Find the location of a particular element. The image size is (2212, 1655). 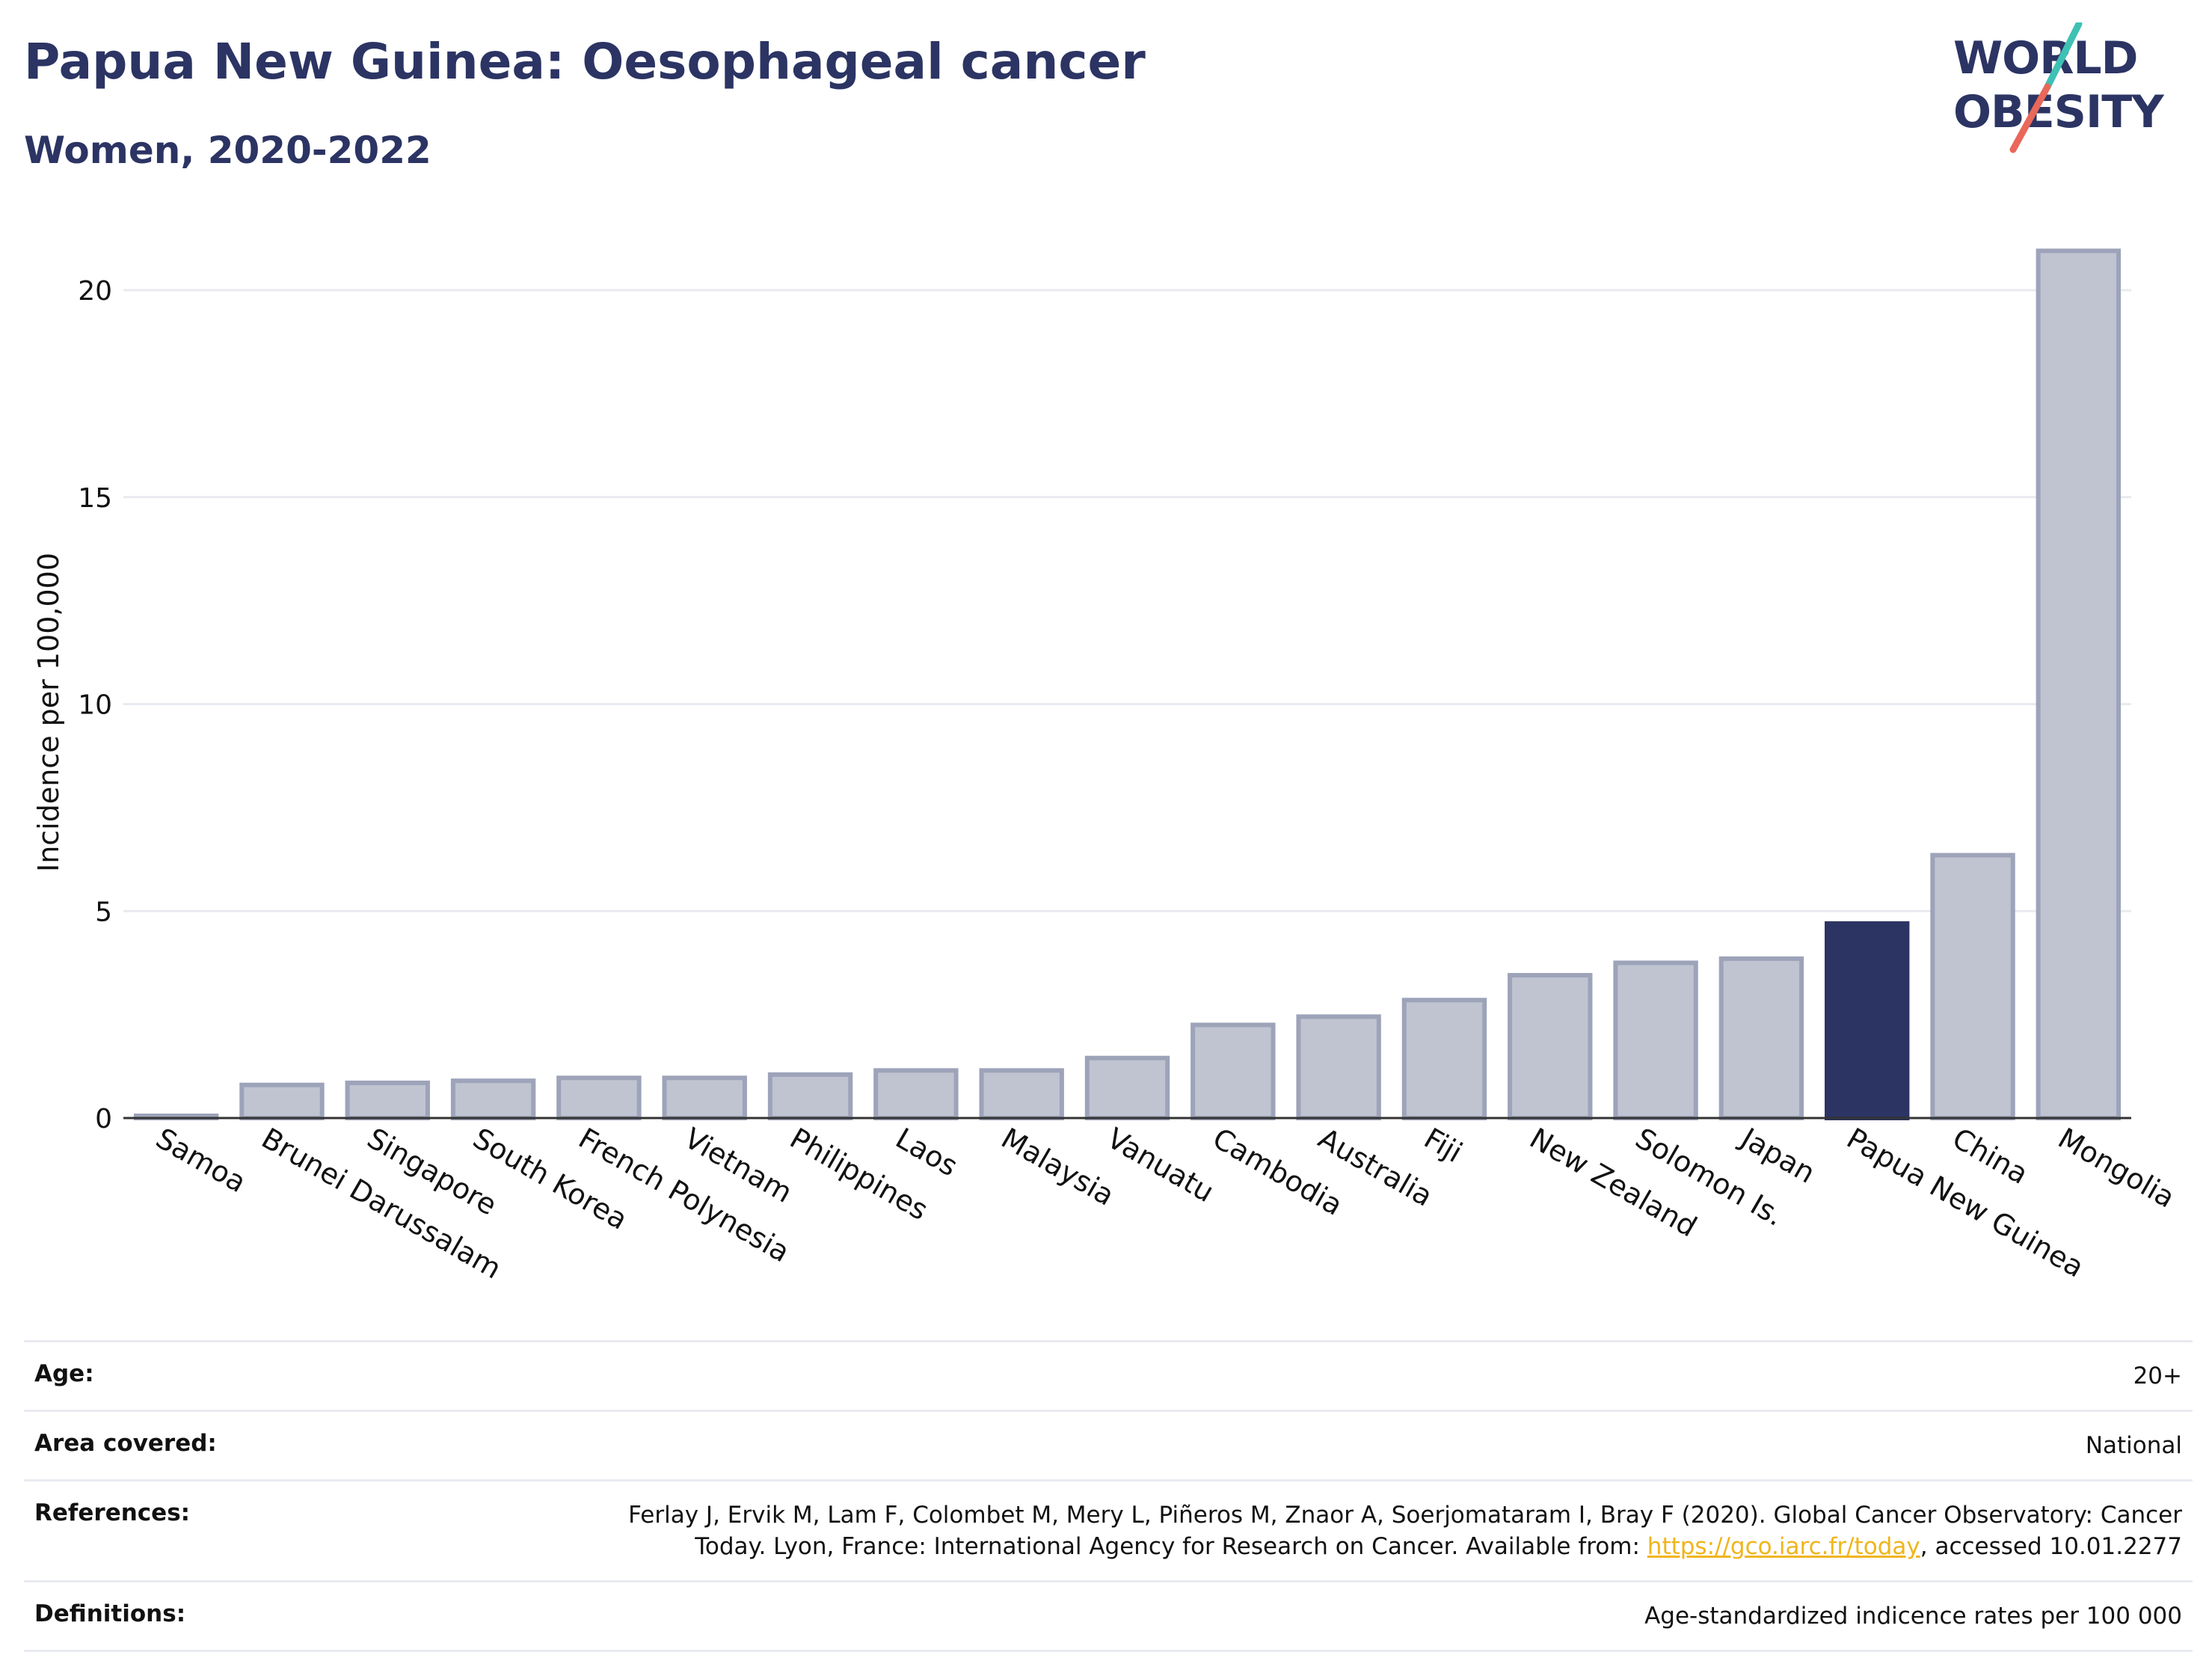

chart-subtitle: Women, 2020-2022 is located at coordinates (227, 150).